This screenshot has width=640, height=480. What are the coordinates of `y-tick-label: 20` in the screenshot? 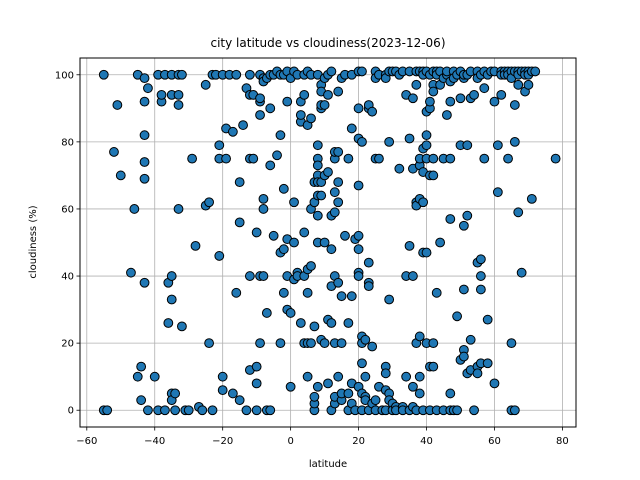 It's located at (67, 344).